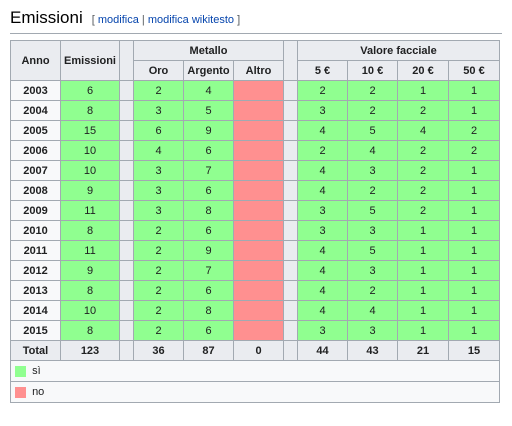  What do you see at coordinates (208, 350) in the screenshot?
I see `total-silver: 87` at bounding box center [208, 350].